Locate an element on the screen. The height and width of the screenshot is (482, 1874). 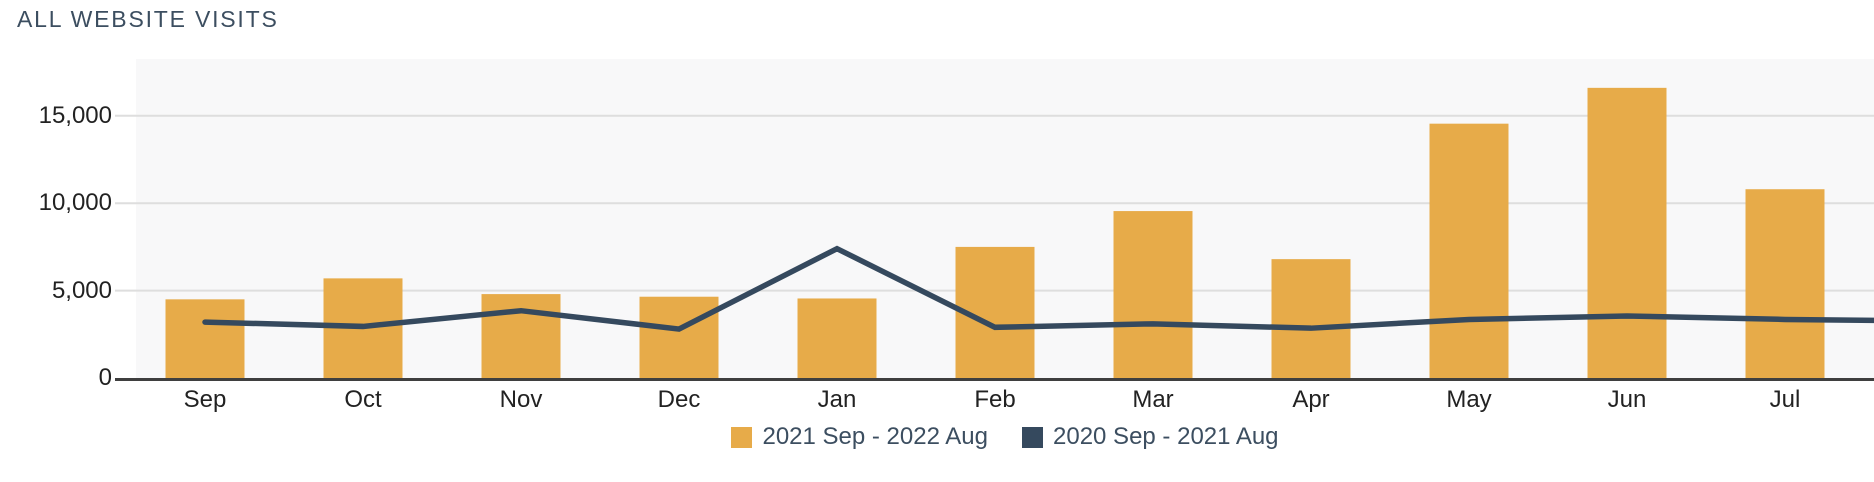
y-tick-label-15,000: 15,000 is located at coordinates (75, 115).